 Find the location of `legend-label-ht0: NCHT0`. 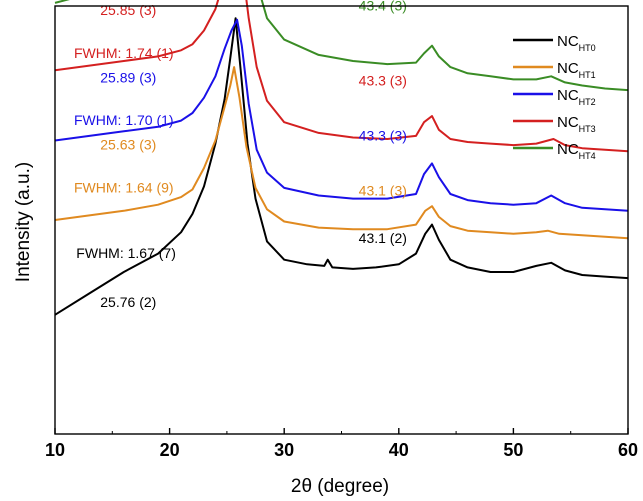

legend-label-ht0: NCHT0 is located at coordinates (576, 43).